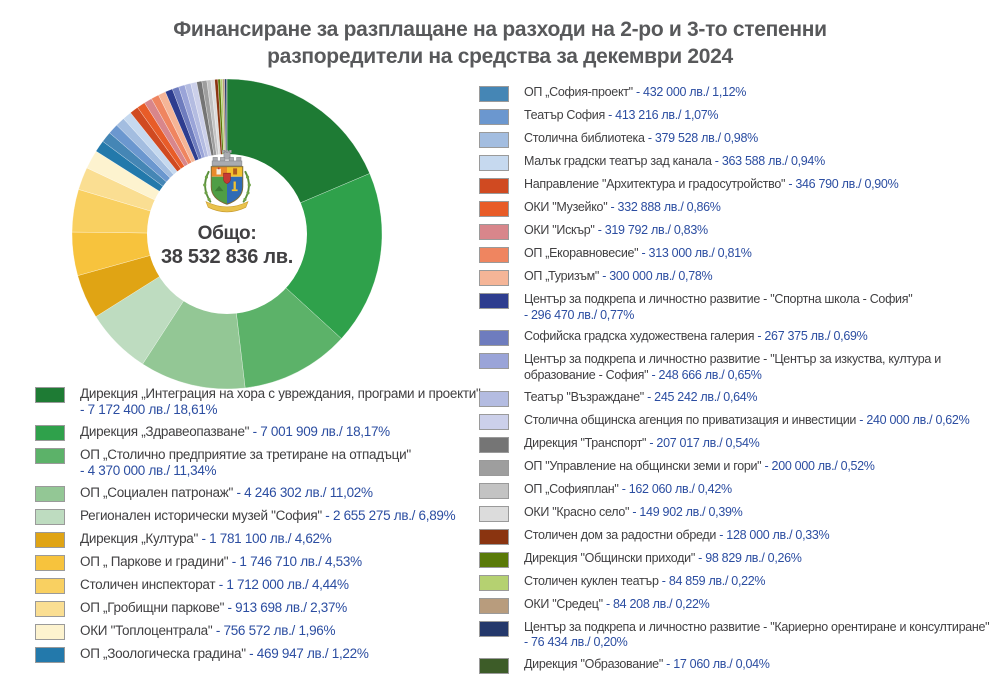 This screenshot has width=1000, height=680. I want to click on donut-chart, so click(227, 234).